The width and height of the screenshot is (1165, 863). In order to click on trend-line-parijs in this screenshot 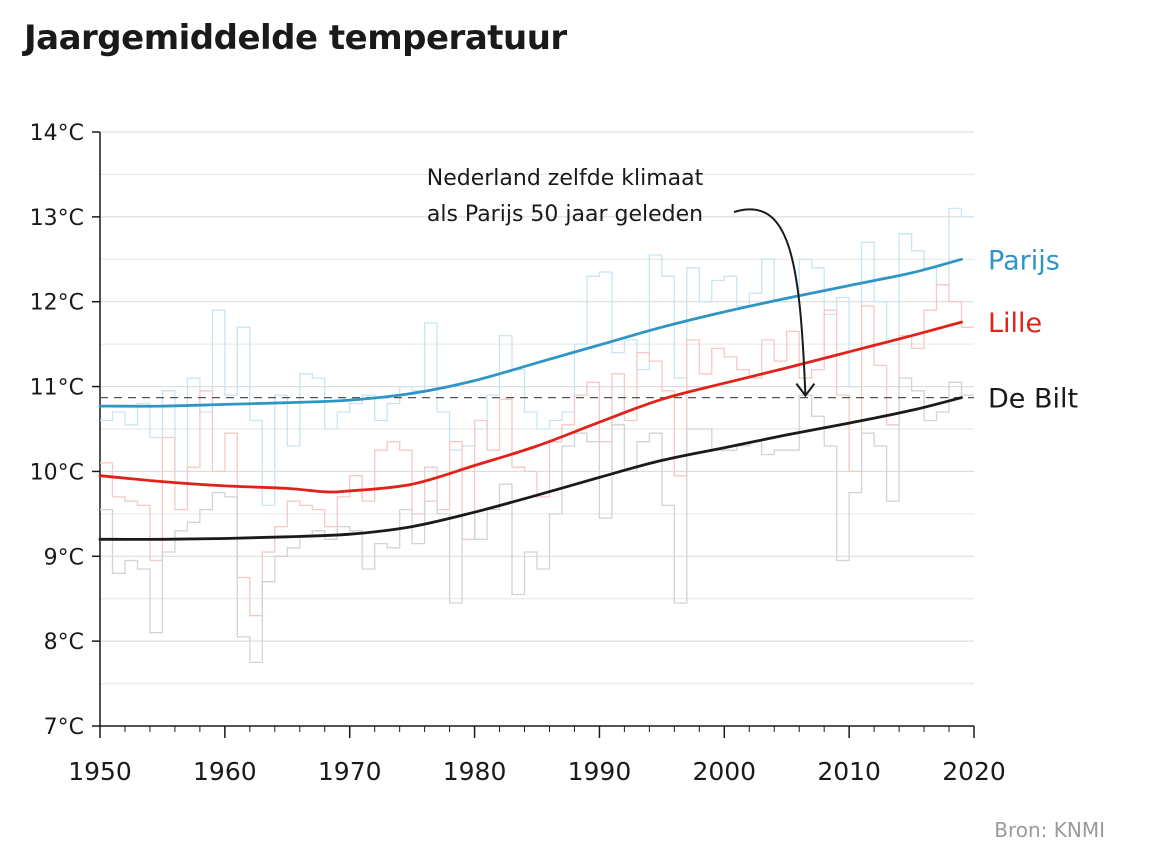, I will do `click(530, 332)`.